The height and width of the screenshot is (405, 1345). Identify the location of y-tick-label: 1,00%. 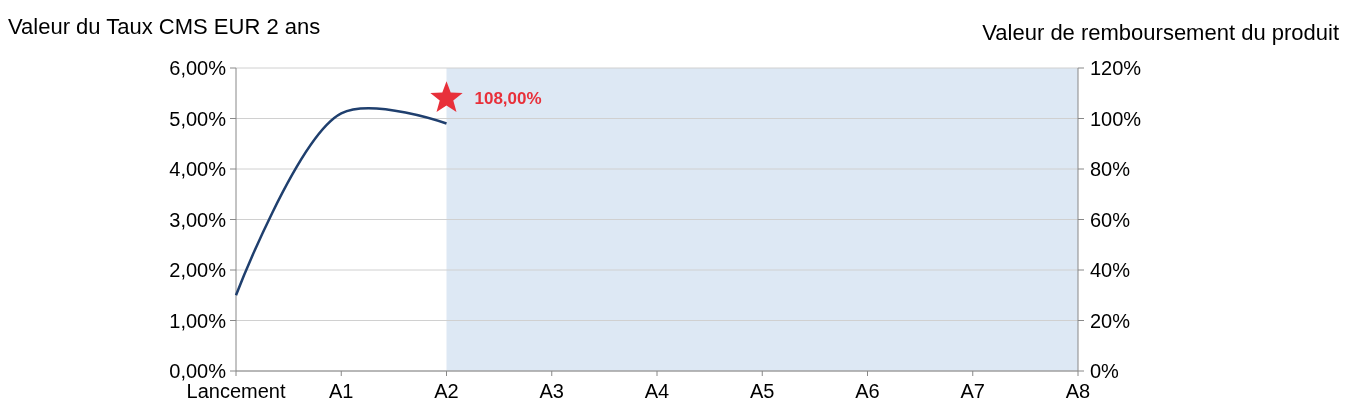
(198, 320).